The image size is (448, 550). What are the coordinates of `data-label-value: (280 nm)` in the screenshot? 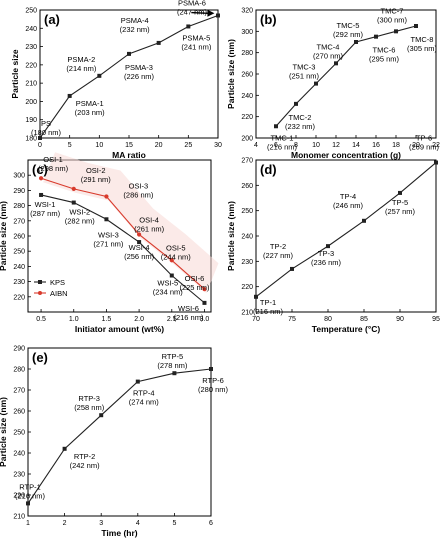 It's located at (213, 389).